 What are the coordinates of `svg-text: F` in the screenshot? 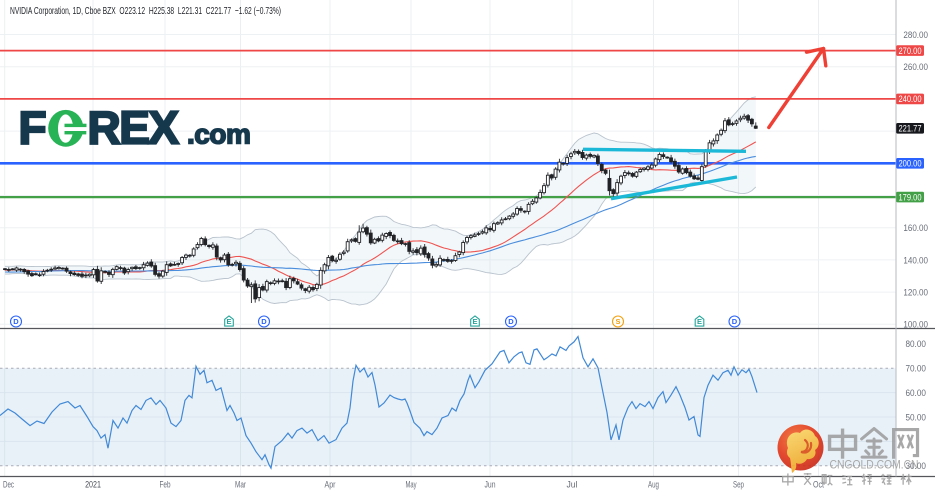 It's located at (33, 128).